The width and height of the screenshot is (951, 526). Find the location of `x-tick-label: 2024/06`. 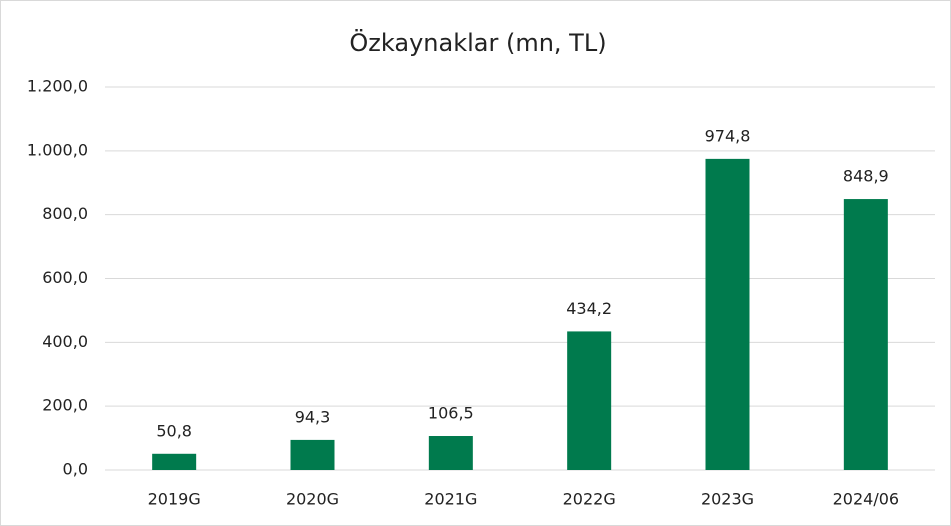

x-tick-label: 2024/06 is located at coordinates (866, 499).